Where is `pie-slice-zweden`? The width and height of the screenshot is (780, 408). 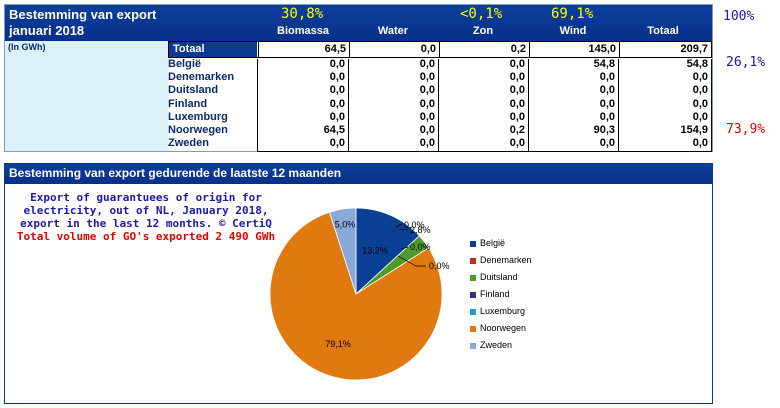 pie-slice-zweden is located at coordinates (342, 251).